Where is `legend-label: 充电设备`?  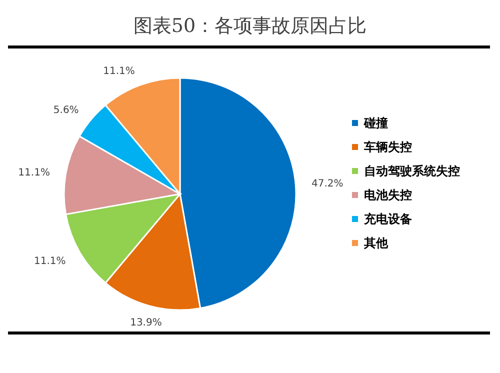 legend-label: 充电设备 is located at coordinates (387, 219).